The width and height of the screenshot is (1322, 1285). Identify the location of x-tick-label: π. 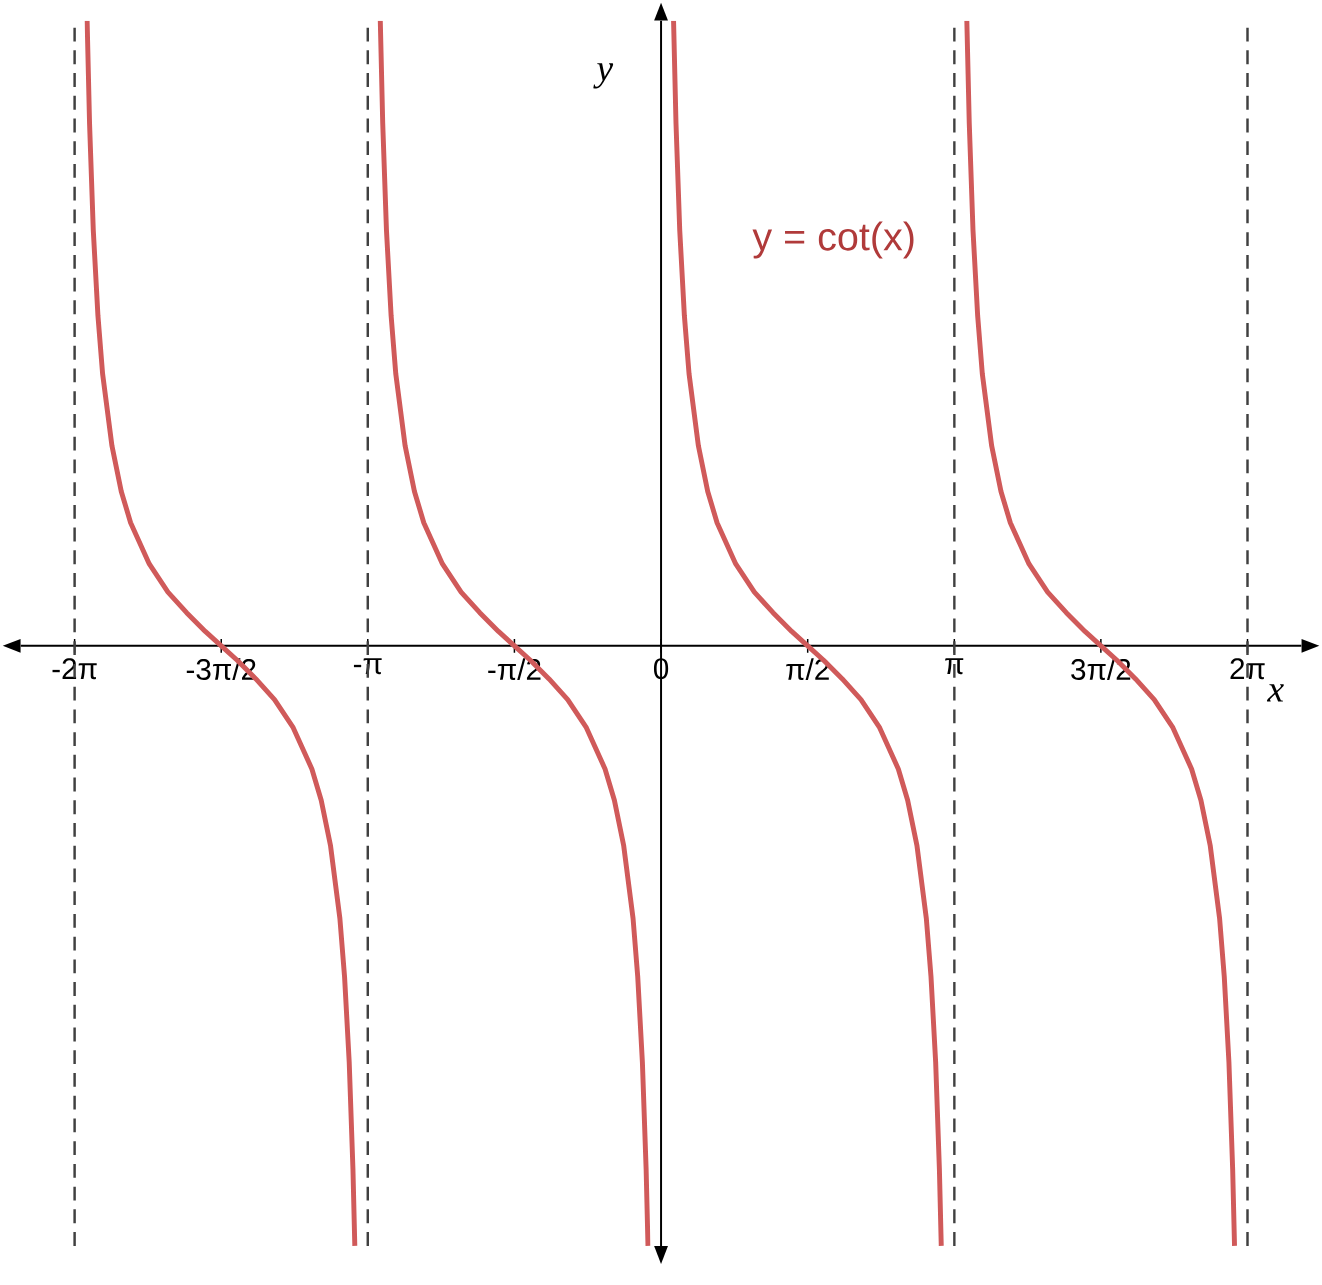
(954, 665).